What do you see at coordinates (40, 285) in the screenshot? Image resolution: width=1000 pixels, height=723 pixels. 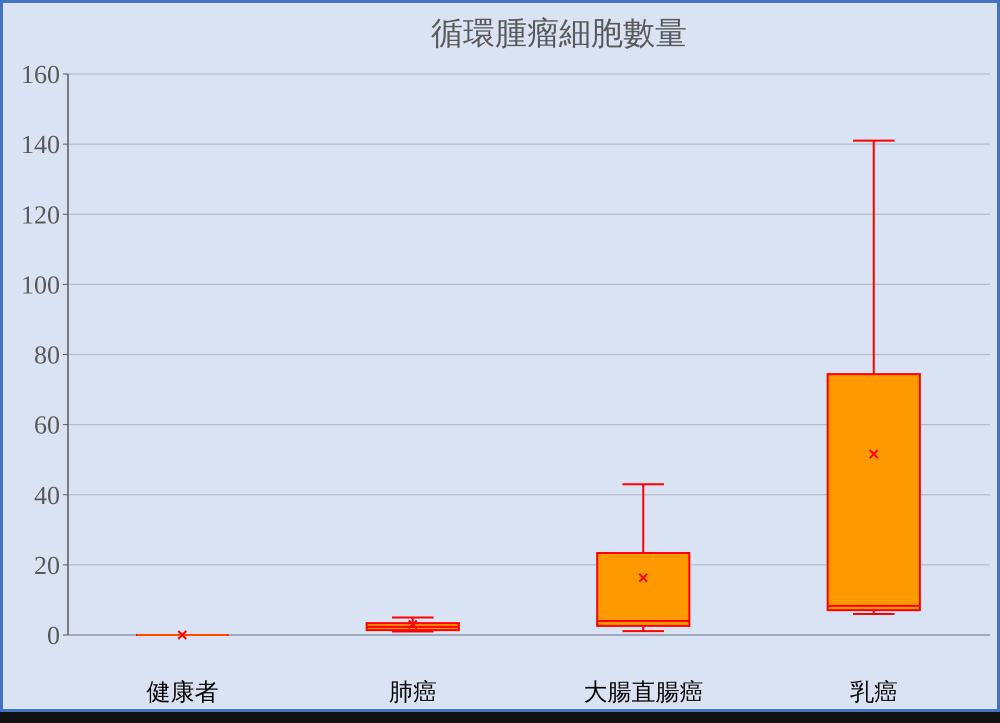 I see `y-tick-label: 100` at bounding box center [40, 285].